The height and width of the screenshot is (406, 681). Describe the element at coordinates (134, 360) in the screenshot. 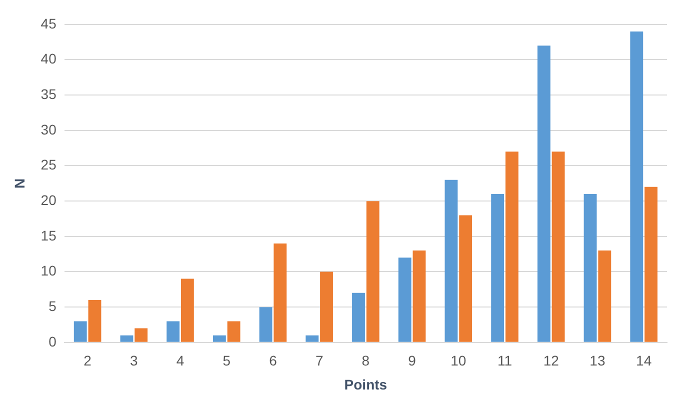

I see `x-tick-label: 3` at that location.